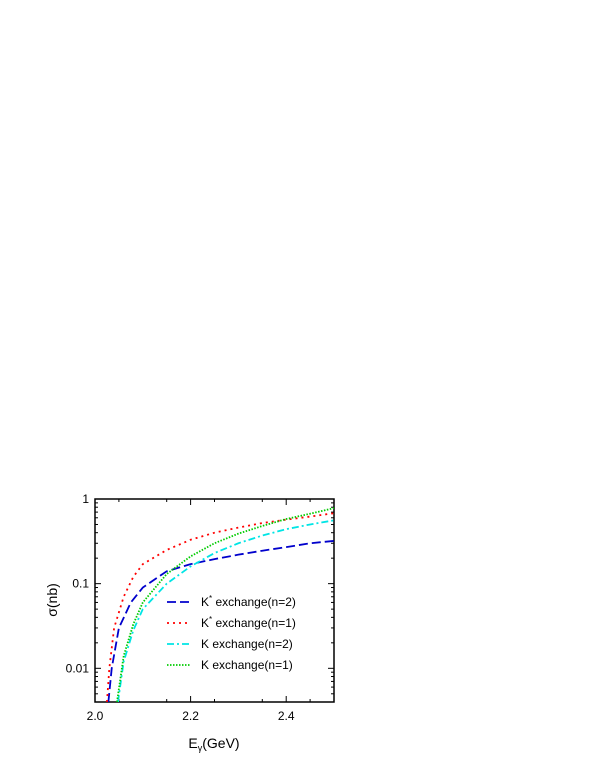  I want to click on x-axis-label-main: E, so click(192, 743).